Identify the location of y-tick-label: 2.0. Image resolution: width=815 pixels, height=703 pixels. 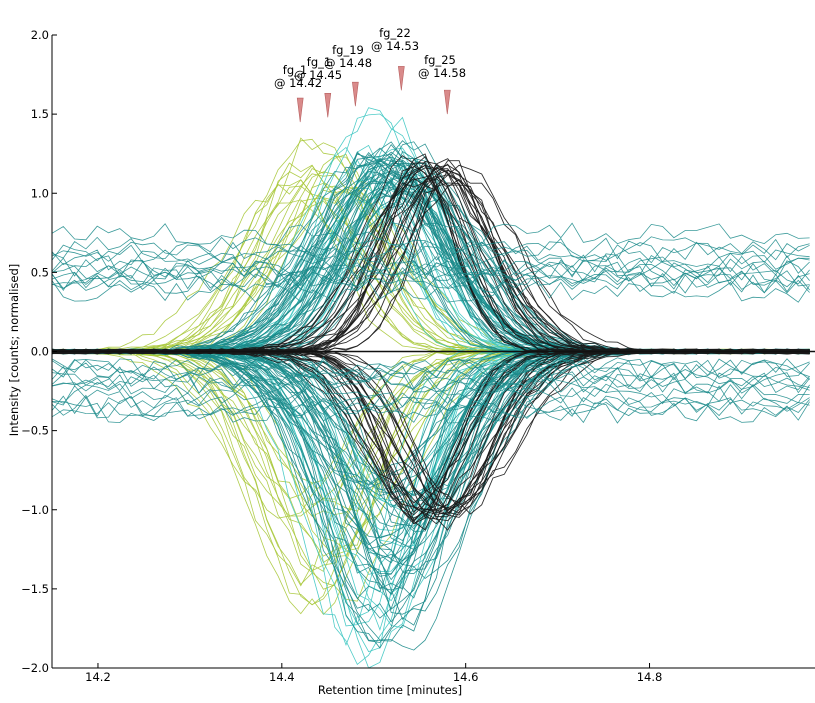
(40, 35).